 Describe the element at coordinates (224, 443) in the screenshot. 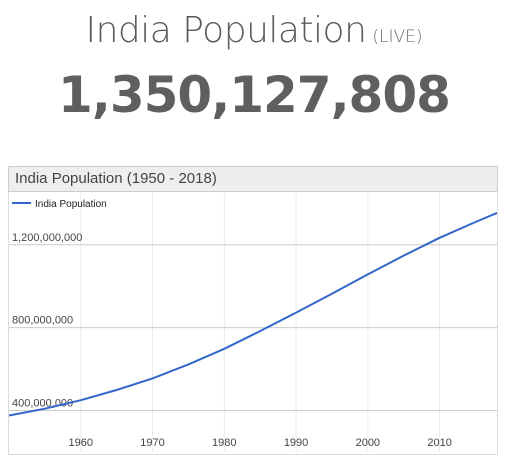

I see `x-tick-label: 1980` at that location.